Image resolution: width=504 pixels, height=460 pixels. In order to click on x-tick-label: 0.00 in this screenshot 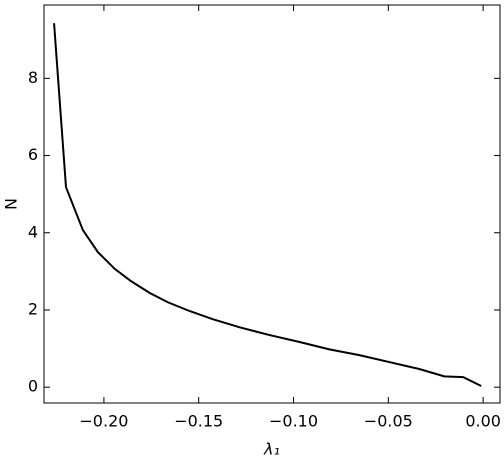, I will do `click(483, 421)`.